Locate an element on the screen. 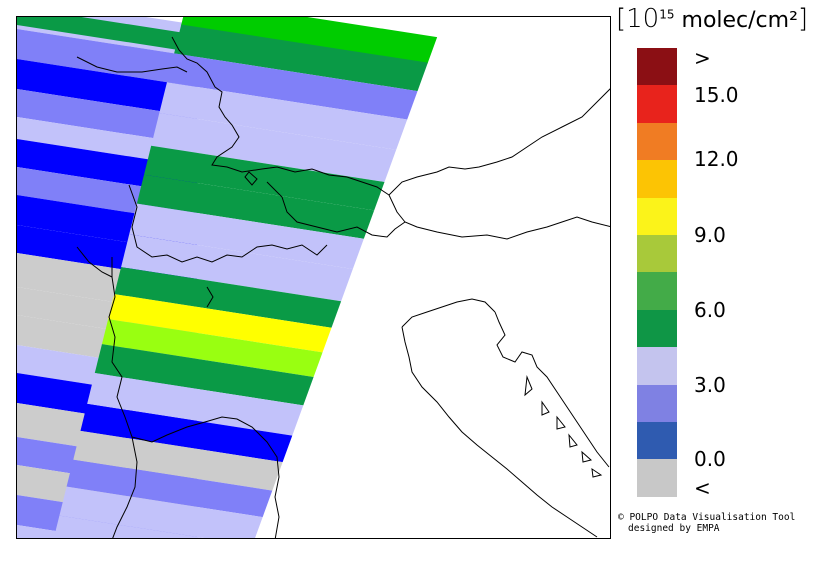  legend-title-prefix: [10 is located at coordinates (638, 19).